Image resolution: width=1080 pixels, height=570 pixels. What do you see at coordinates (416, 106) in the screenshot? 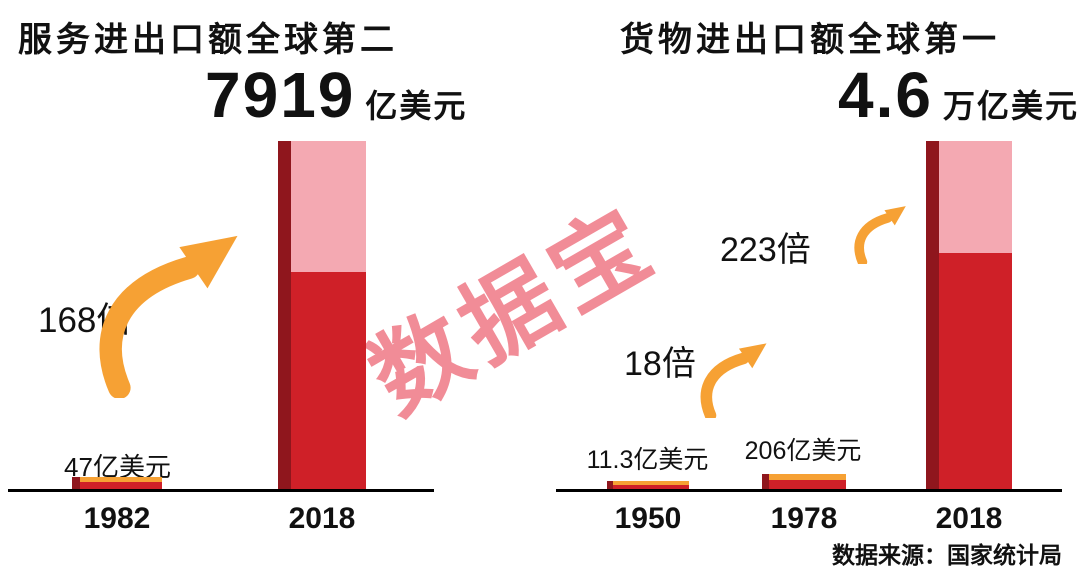
I see `headline-unit: 亿美元` at bounding box center [416, 106].